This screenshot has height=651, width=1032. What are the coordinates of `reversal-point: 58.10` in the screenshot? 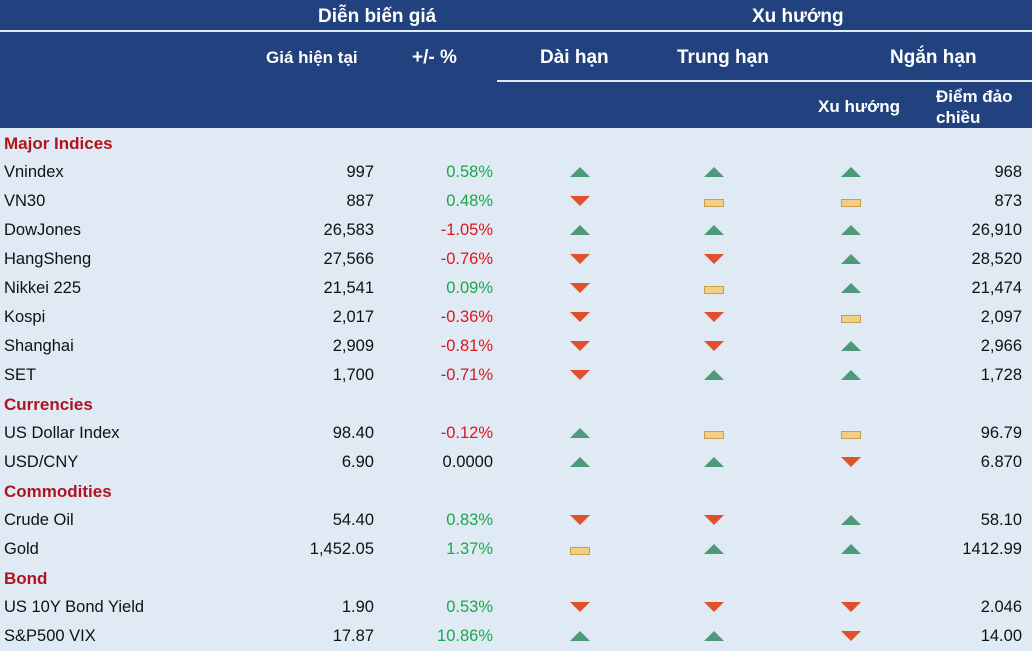 It's located at (1001, 520).